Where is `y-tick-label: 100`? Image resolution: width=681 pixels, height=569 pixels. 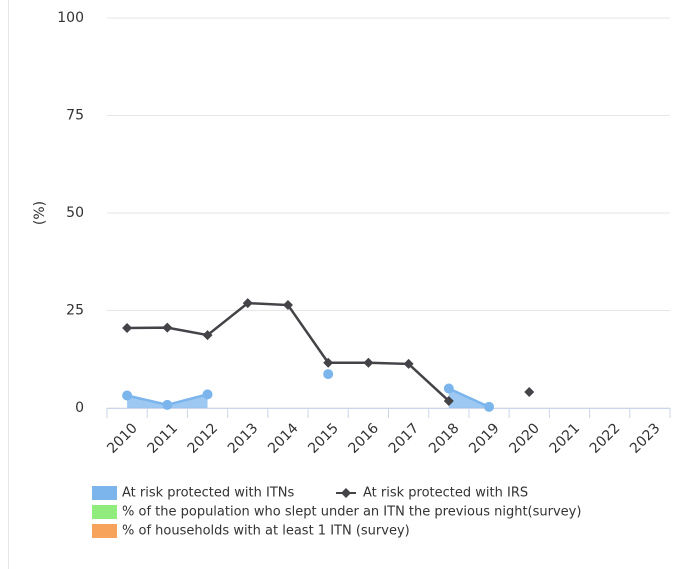 y-tick-label: 100 is located at coordinates (70, 18).